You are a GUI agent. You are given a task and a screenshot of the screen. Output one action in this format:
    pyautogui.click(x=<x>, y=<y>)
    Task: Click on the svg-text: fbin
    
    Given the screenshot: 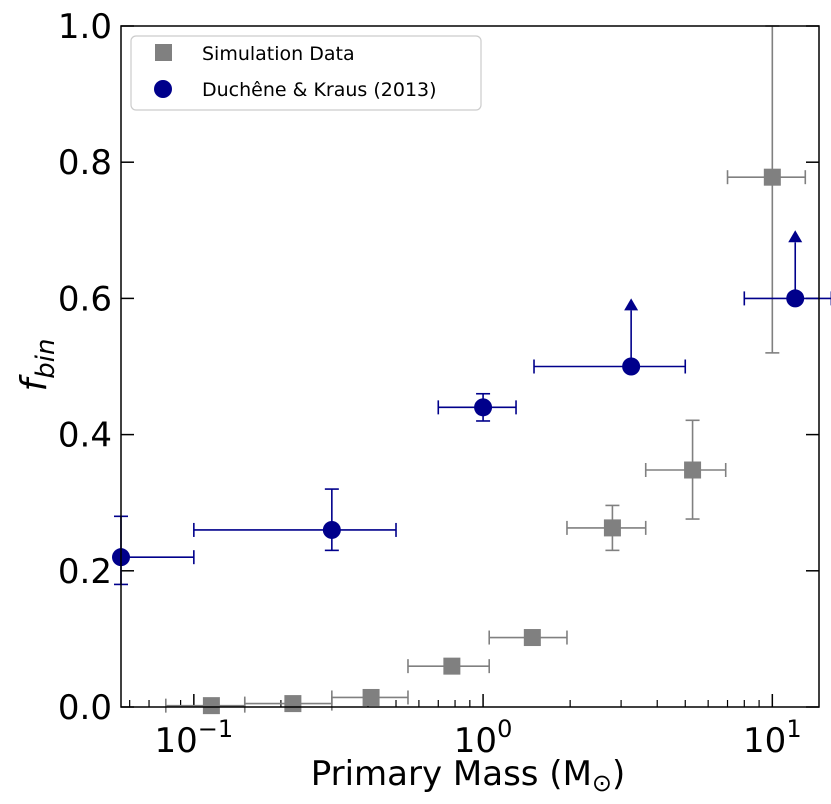 What is the action you would take?
    pyautogui.click(x=37, y=365)
    